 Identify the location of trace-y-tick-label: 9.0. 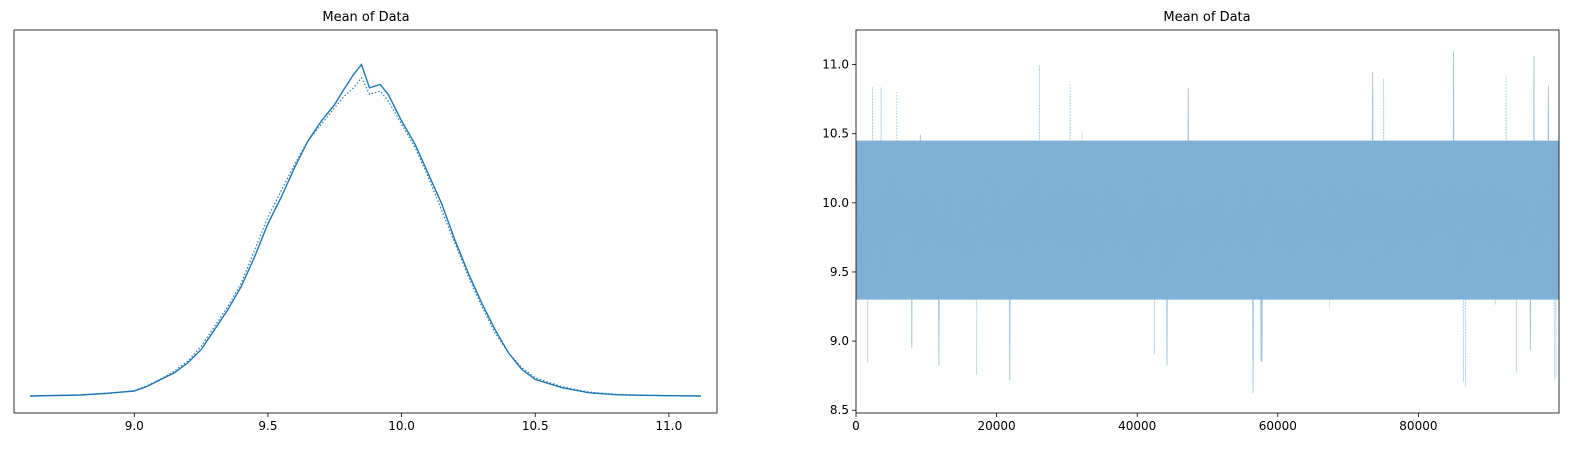
(839, 341).